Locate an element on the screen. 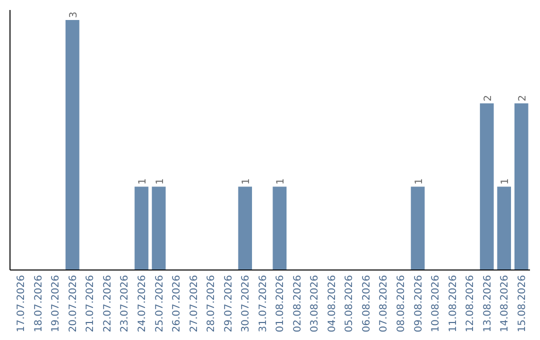  x-tick-label: 03.08.2026 is located at coordinates (315, 303).